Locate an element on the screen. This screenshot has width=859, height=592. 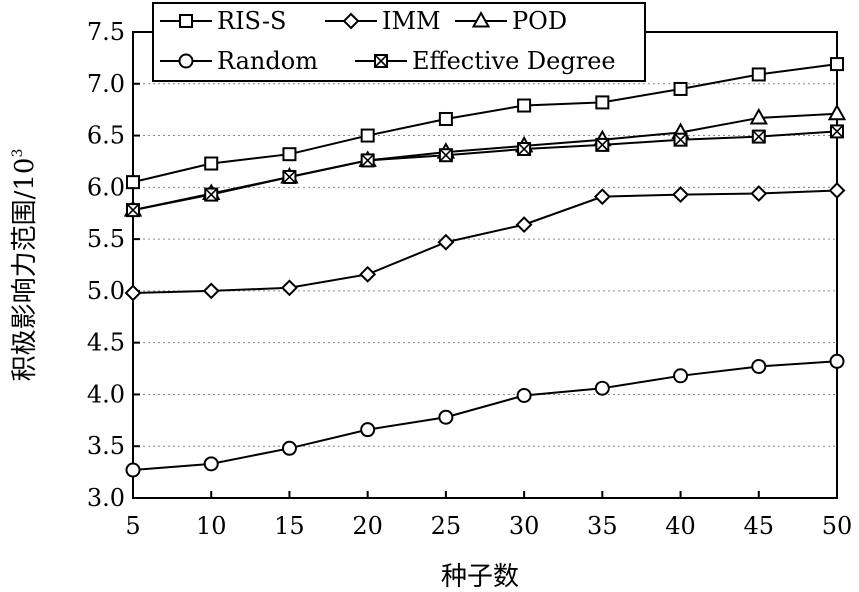
y-tick-label: 7.0 is located at coordinates (106, 84).